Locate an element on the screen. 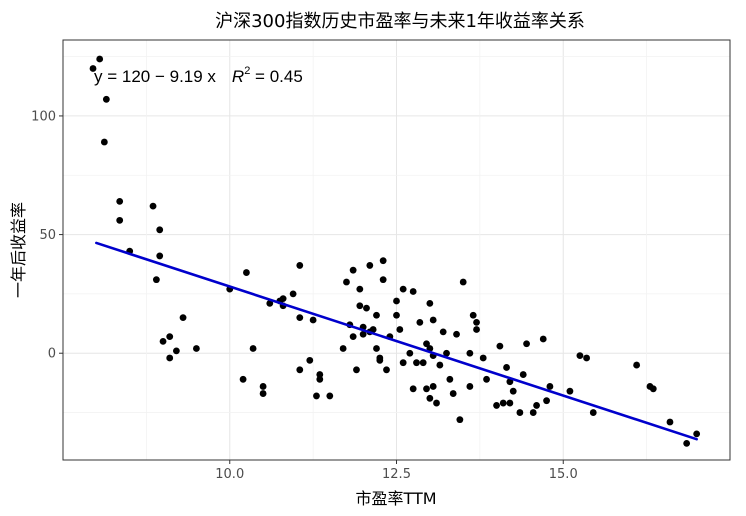 Image resolution: width=746 pixels, height=516 pixels. equation-lhs: y = 120 − 9.19 x is located at coordinates (155, 76).